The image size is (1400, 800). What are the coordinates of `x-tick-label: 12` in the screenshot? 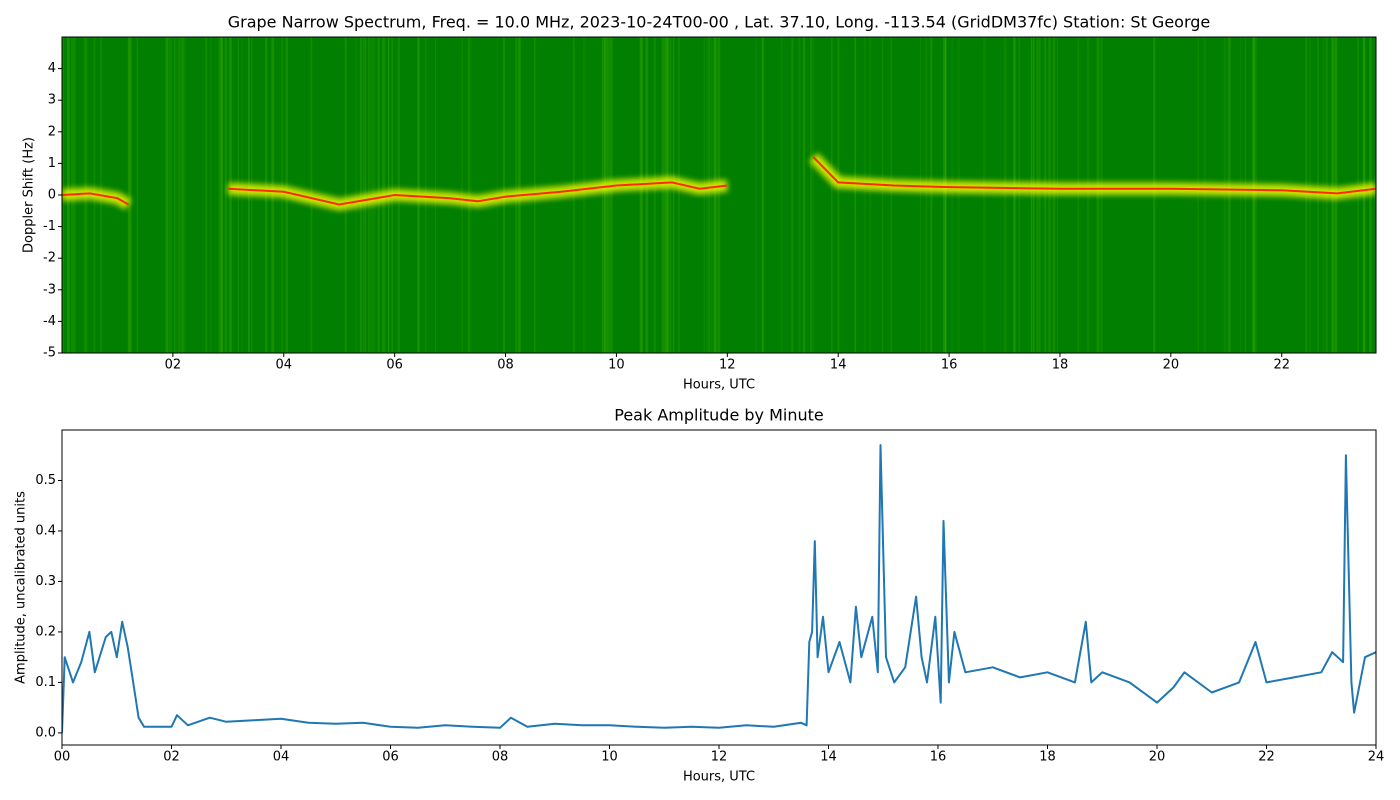 It's located at (727, 365).